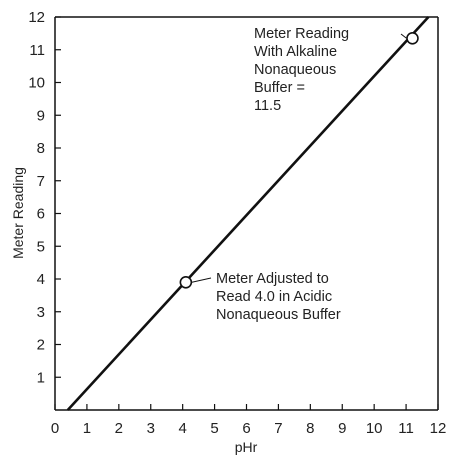 This screenshot has height=461, width=458. Describe the element at coordinates (55, 428) in the screenshot. I see `x-tick-label: 0` at that location.